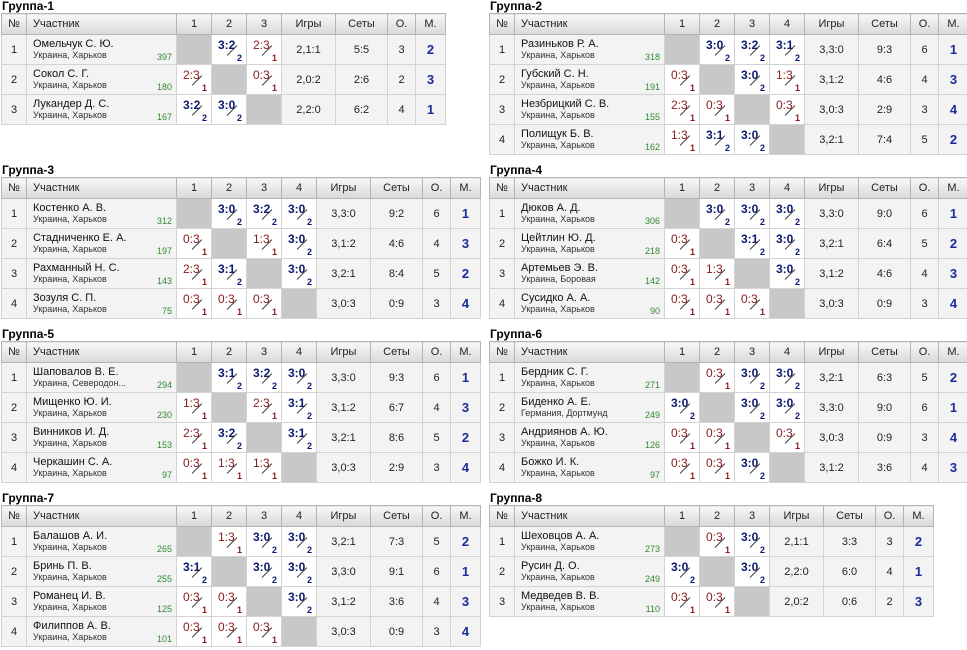 The image size is (967, 650). Describe the element at coordinates (80, 238) in the screenshot. I see `participant-name: Стадниченко Е. А.` at that location.